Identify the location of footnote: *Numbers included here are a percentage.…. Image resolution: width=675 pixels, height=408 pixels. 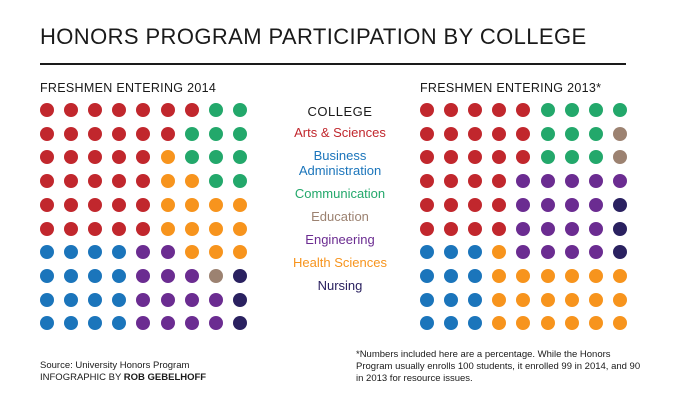
(498, 366).